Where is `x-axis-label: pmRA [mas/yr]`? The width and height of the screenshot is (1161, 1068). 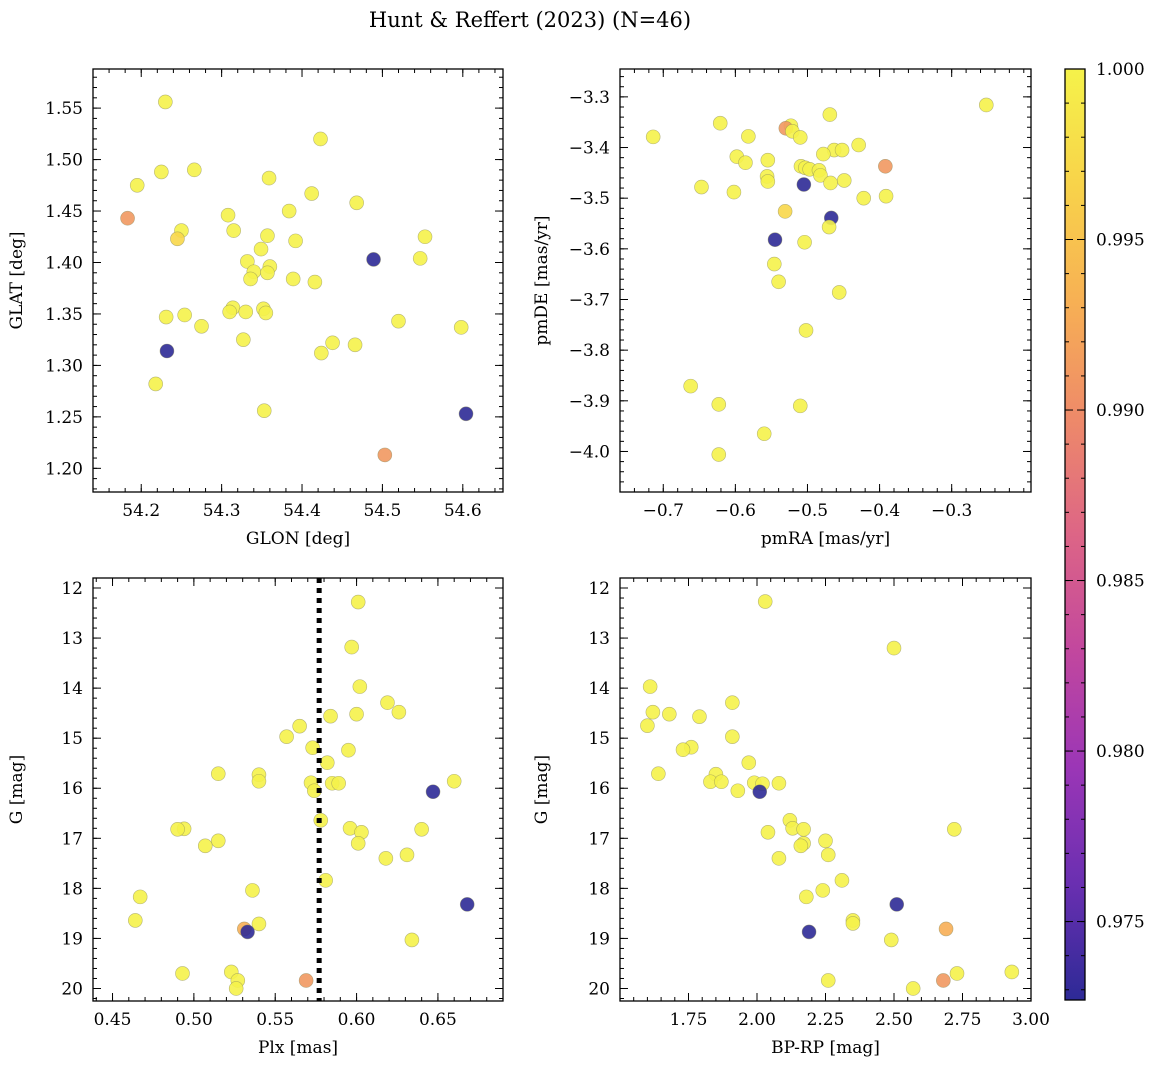
x-axis-label: pmRA [mas/yr] is located at coordinates (825, 539).